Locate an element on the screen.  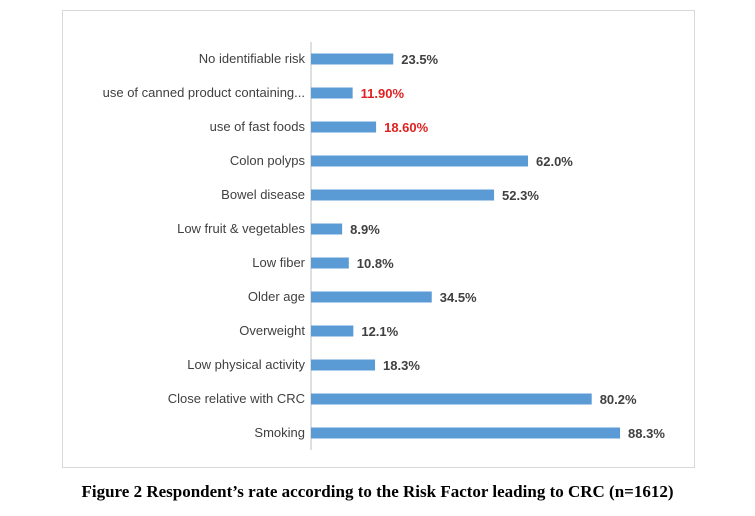
category-label: Colon polyps is located at coordinates (268, 160).